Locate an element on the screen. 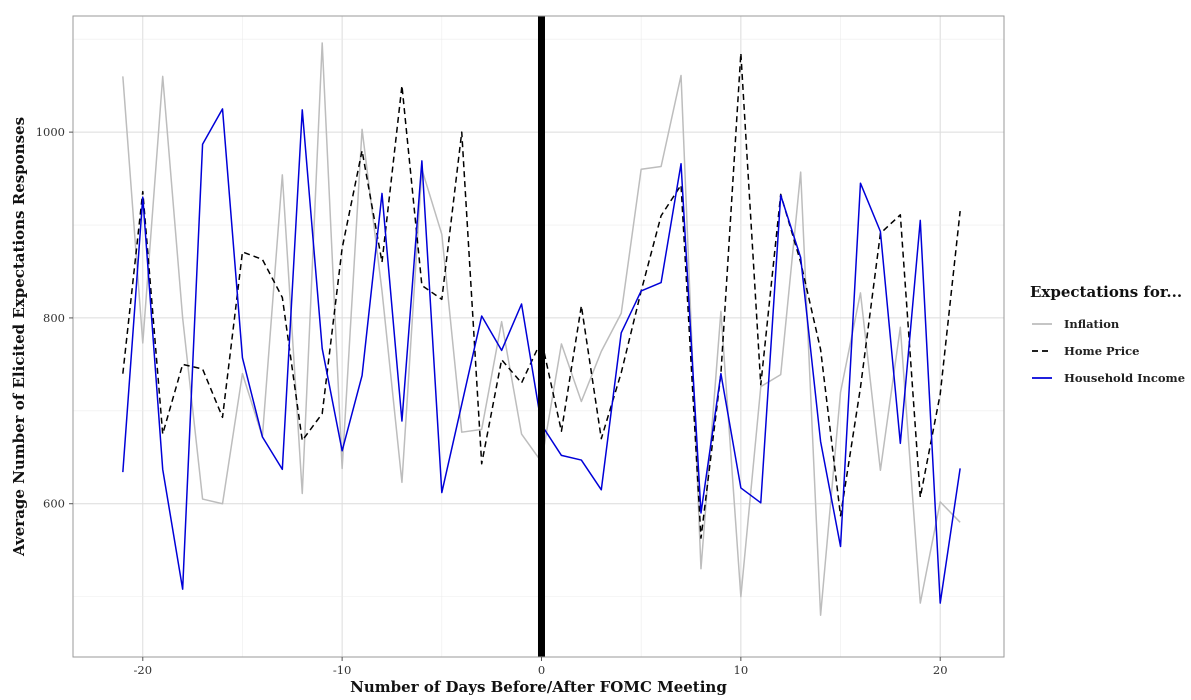 The width and height of the screenshot is (1191, 700). legend-items: Inflation Home Price Household Income is located at coordinates (1108, 351).